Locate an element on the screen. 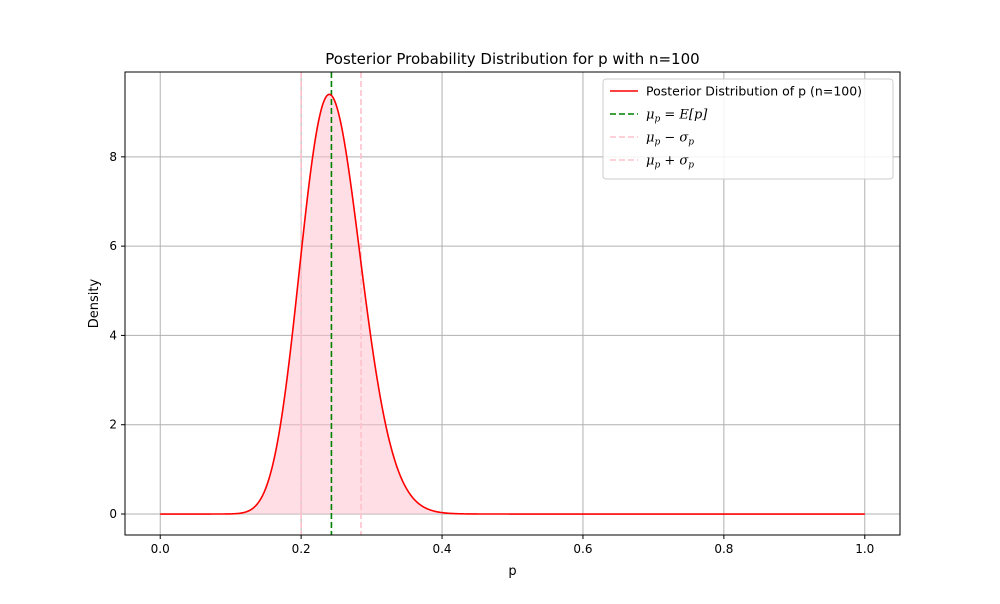 The width and height of the screenshot is (1000, 604). y-tick-label: 2 is located at coordinates (113, 425).